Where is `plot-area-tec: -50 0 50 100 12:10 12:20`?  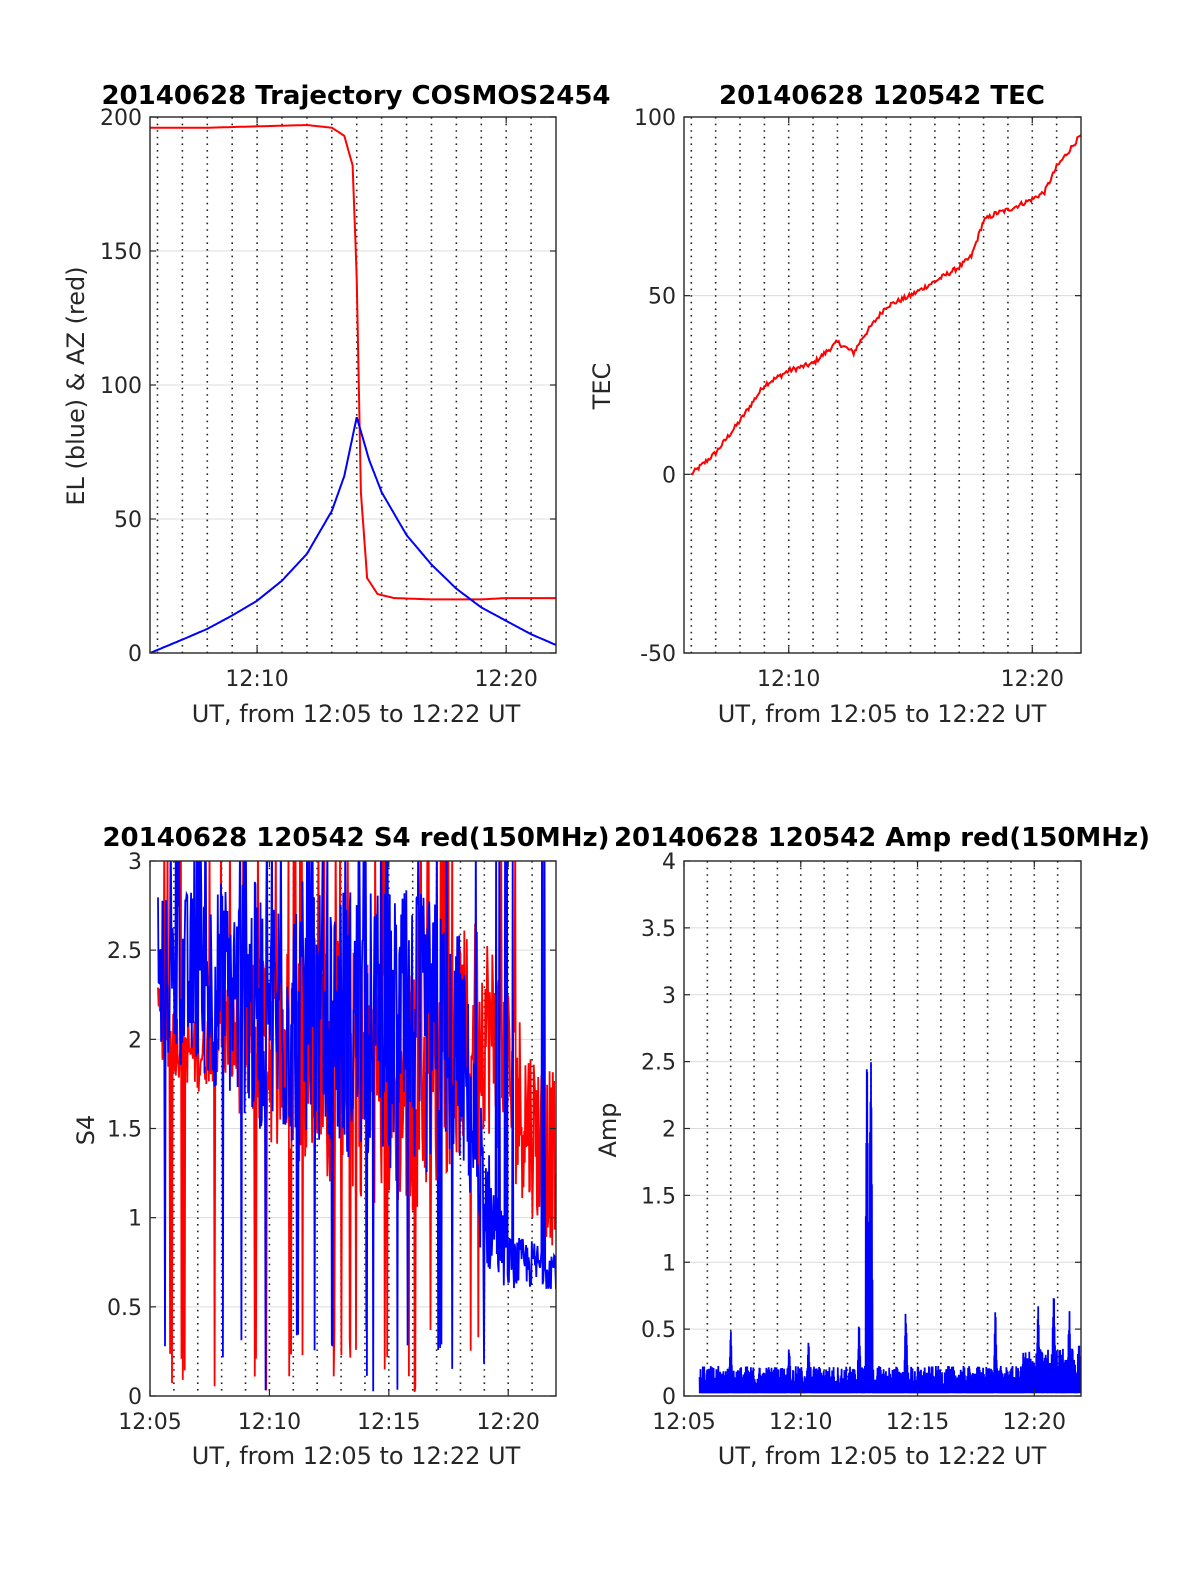 plot-area-tec: -50 0 50 100 12:10 12:20 is located at coordinates (858, 399).